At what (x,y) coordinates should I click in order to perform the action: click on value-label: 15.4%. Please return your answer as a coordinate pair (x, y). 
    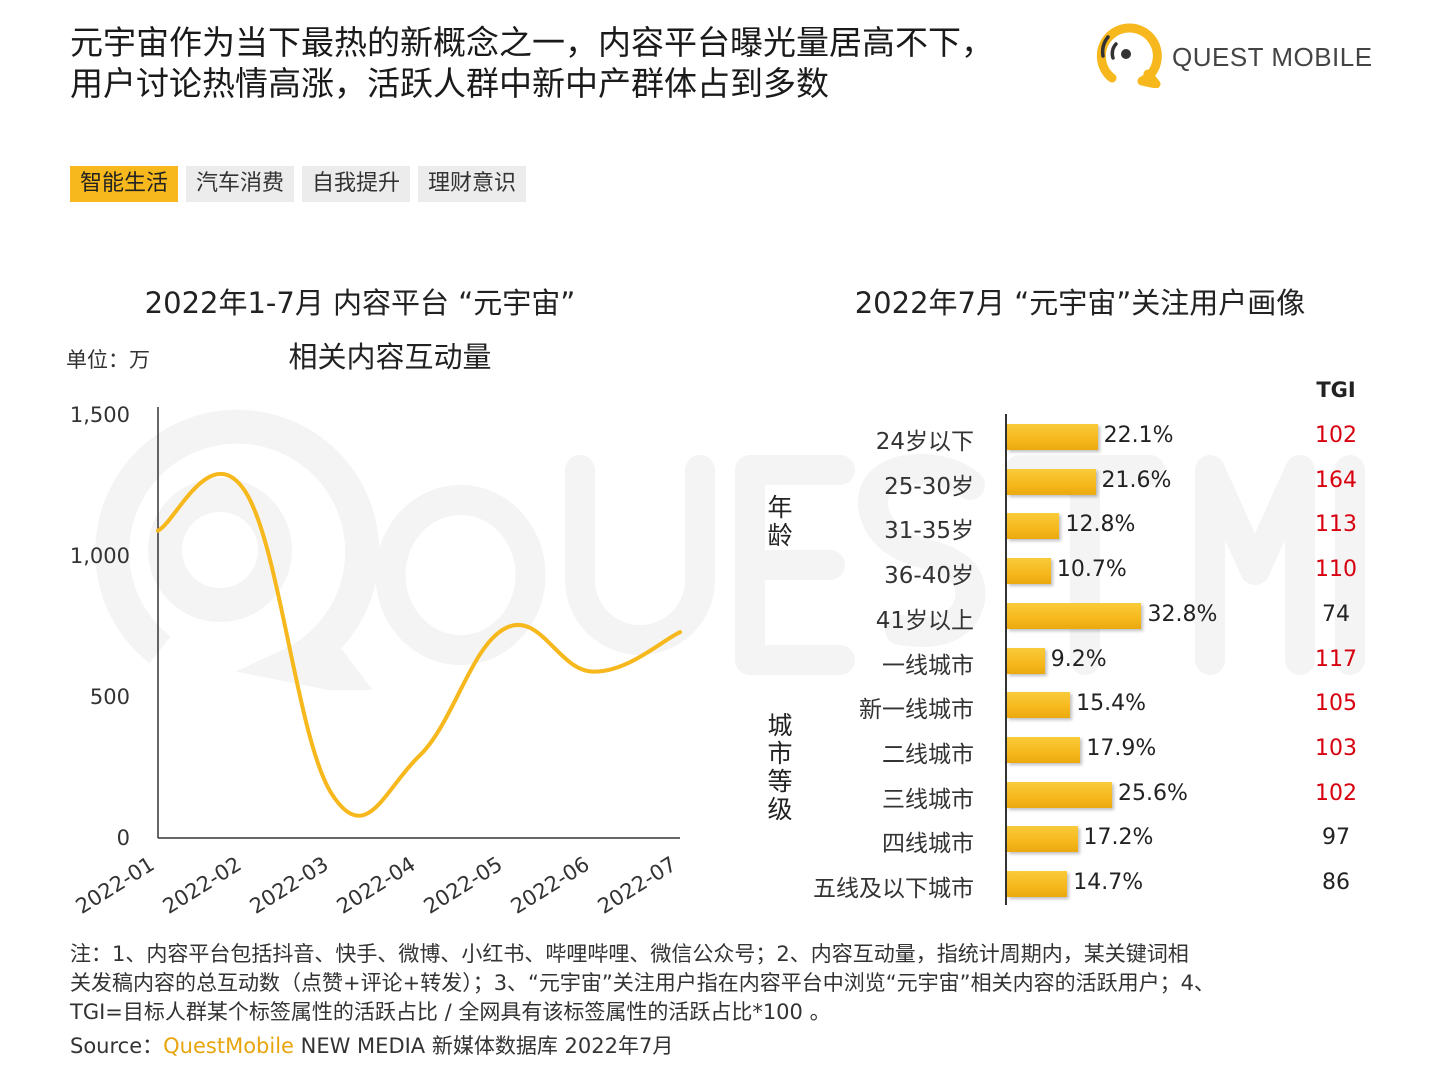
    Looking at the image, I should click on (1111, 704).